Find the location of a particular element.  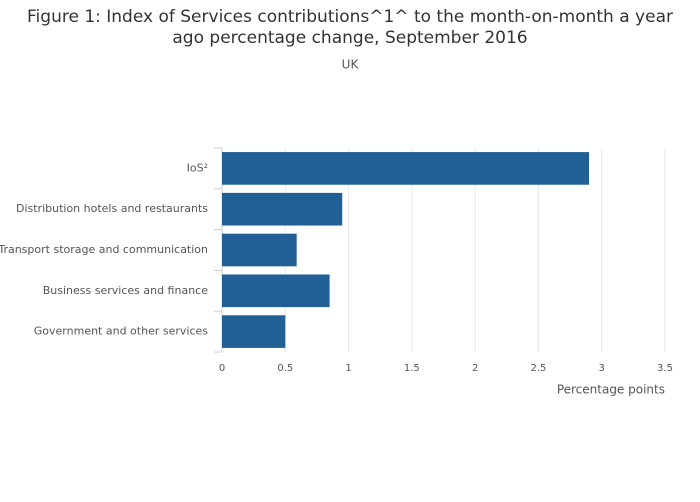

x-tick-label: 2 is located at coordinates (475, 368).